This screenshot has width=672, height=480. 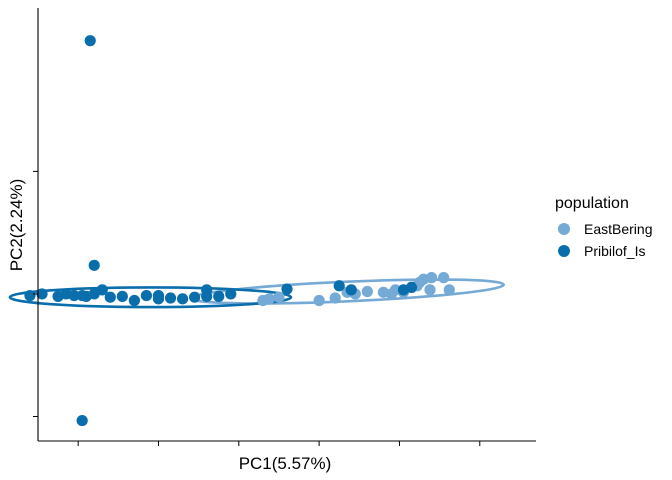 I want to click on y-axis-ticks, so click(x=35, y=293).